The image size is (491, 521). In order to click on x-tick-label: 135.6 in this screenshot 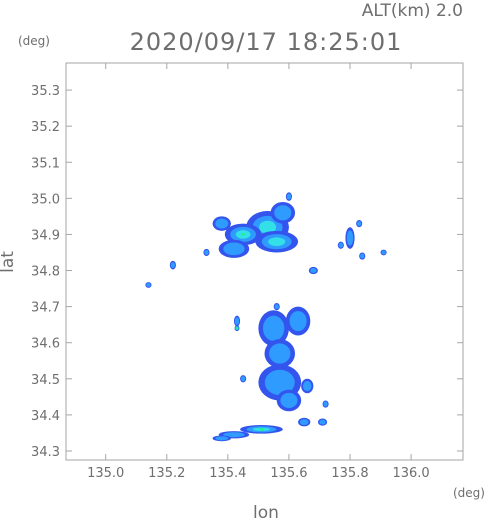, I will do `click(288, 473)`.